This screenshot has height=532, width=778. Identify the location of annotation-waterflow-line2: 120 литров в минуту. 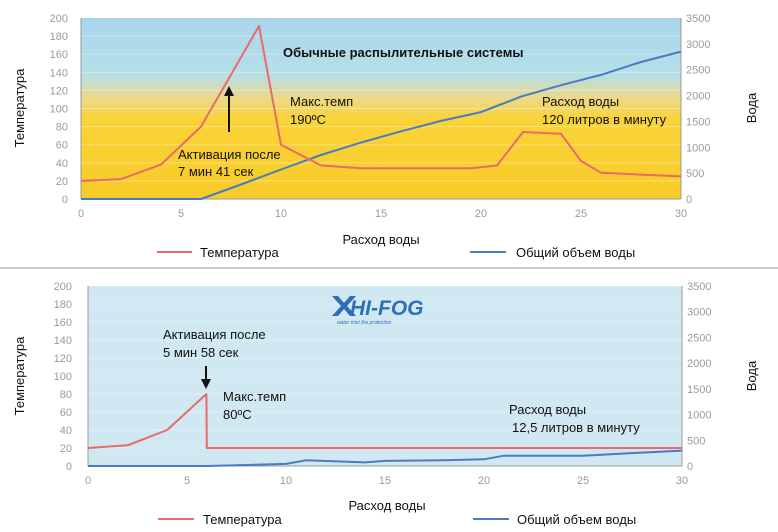
(604, 119).